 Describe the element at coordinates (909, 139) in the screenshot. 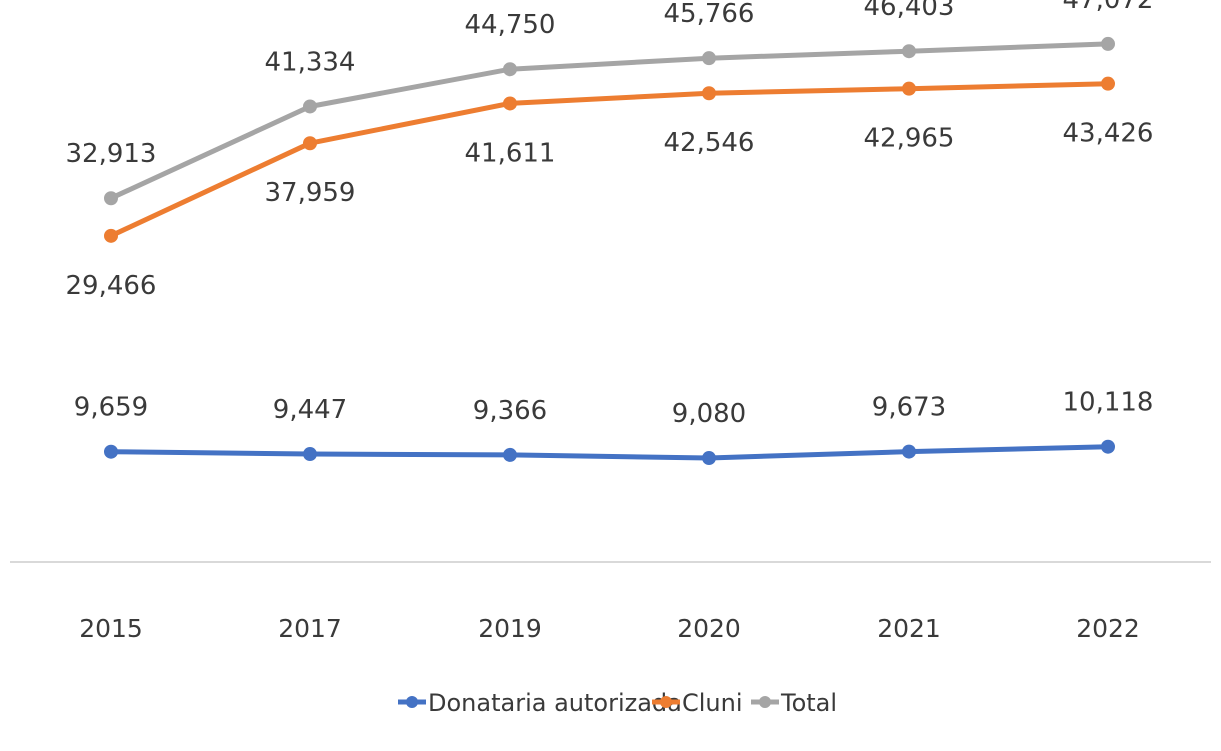

I see `data-label: 42,965` at that location.